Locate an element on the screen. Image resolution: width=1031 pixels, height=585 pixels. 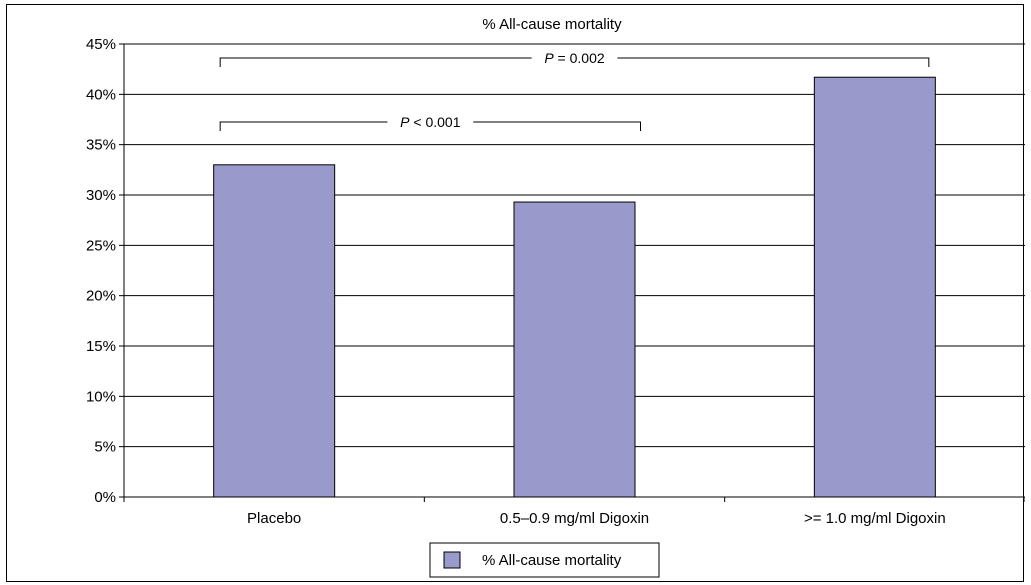
legend: % All-cause mortality is located at coordinates (544, 560).